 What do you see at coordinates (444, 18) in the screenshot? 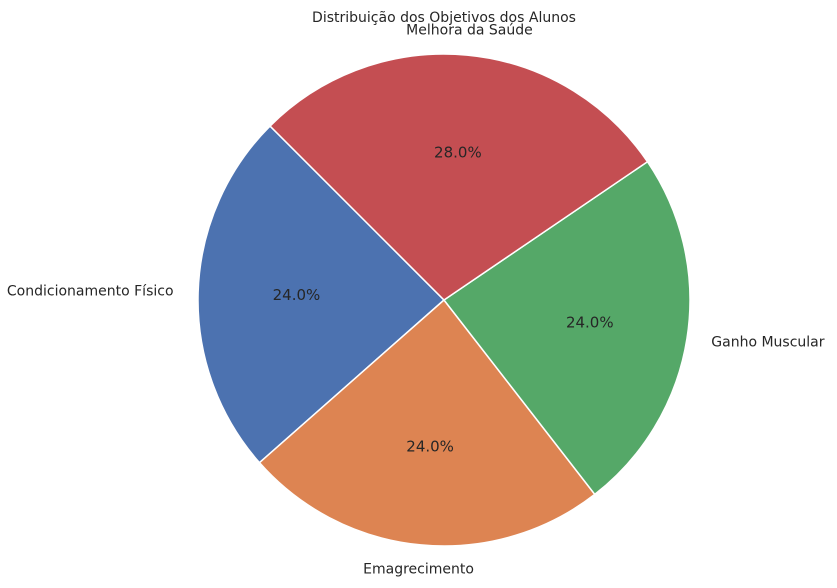
I see `chart-title: Distribuição dos Objetivos dos Alunos` at bounding box center [444, 18].